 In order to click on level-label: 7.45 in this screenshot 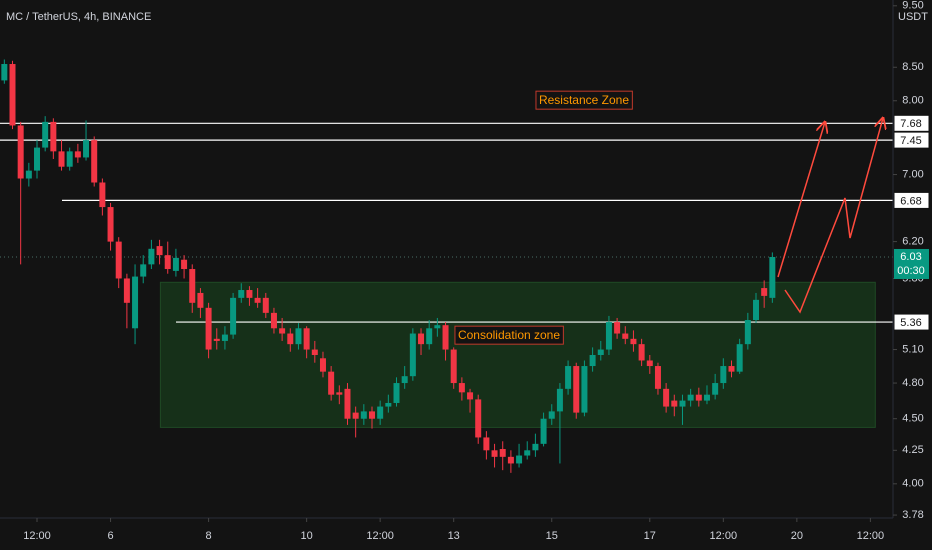, I will do `click(910, 141)`.